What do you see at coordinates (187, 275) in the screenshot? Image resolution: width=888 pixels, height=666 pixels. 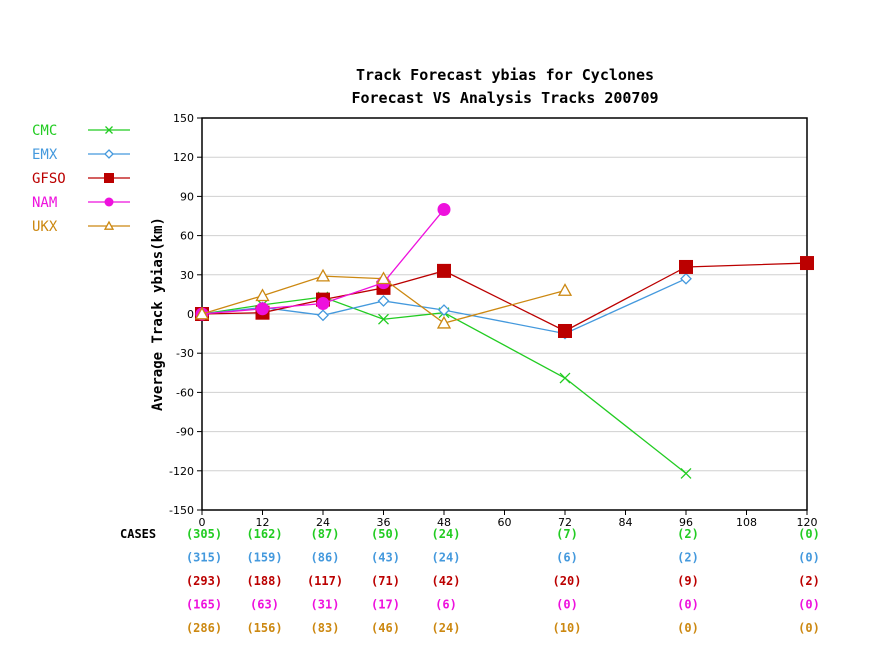 I see `y-tick-label: 30` at bounding box center [187, 275].